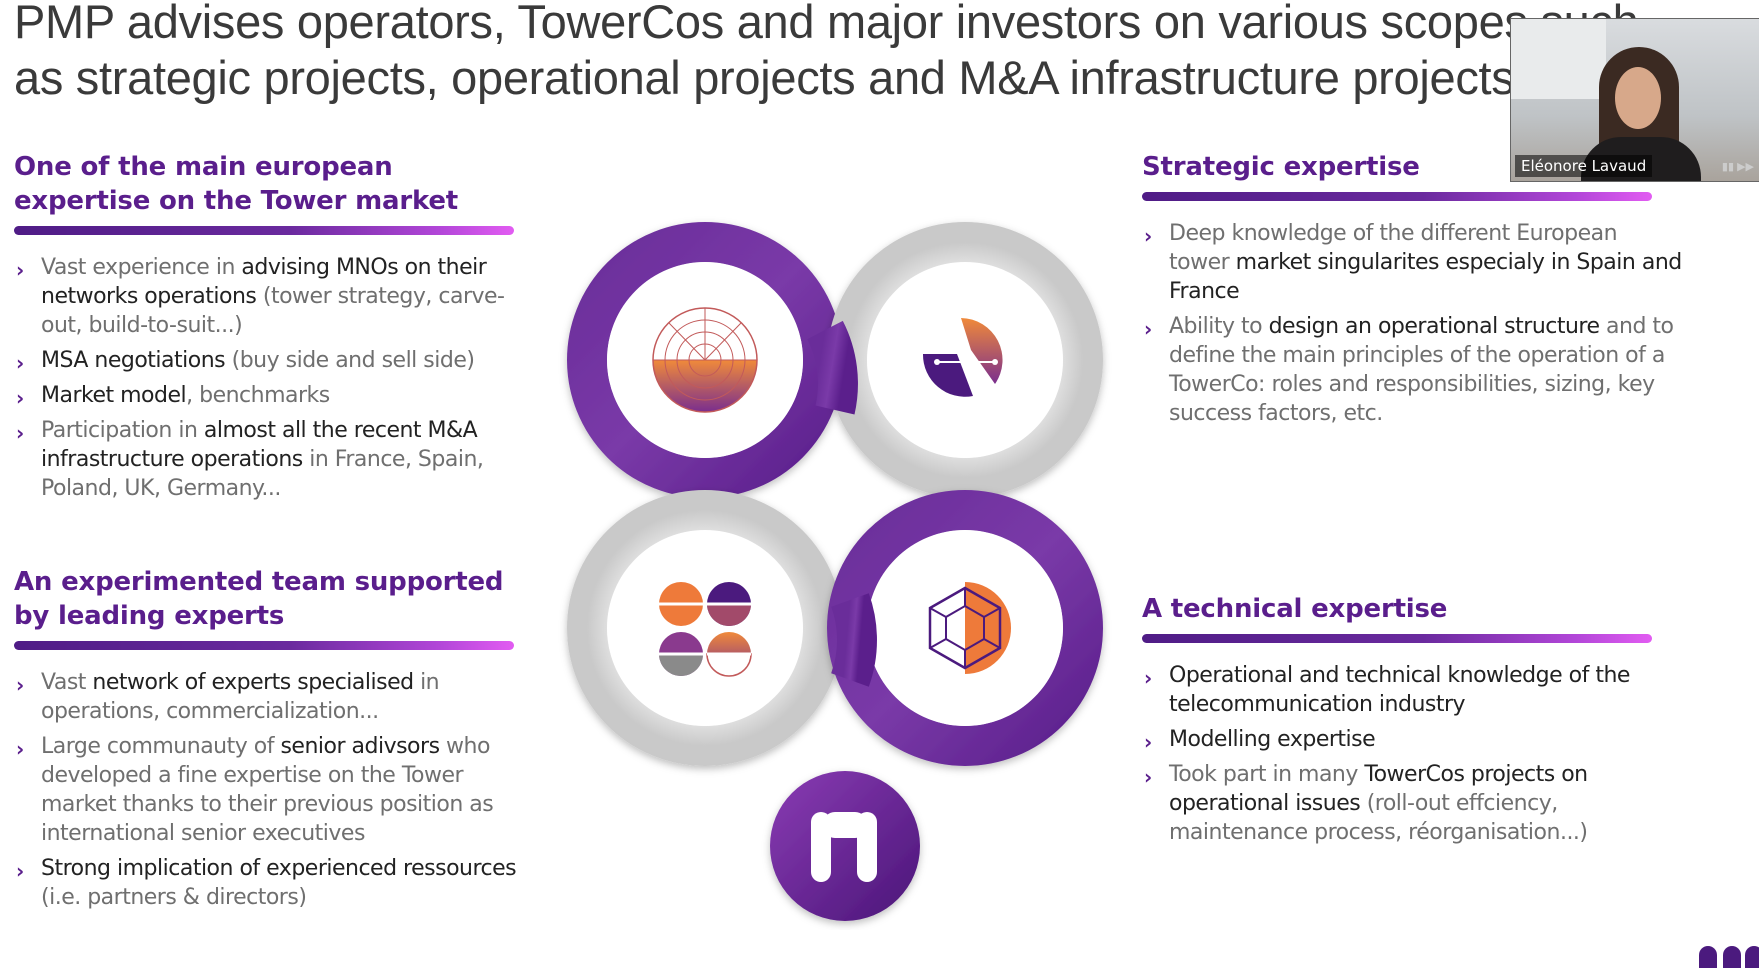 The image size is (1759, 968). What do you see at coordinates (350, 360) in the screenshot?
I see `bullet-text-post: (buy side and sell side)` at bounding box center [350, 360].